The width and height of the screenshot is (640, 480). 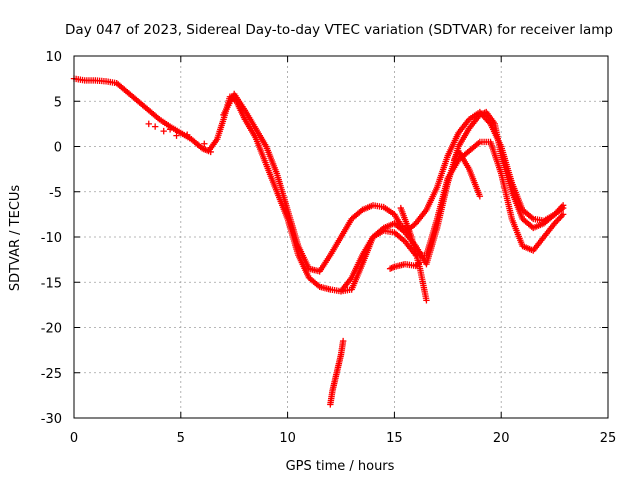 I want to click on y-tick-label: 5, so click(x=58, y=102).